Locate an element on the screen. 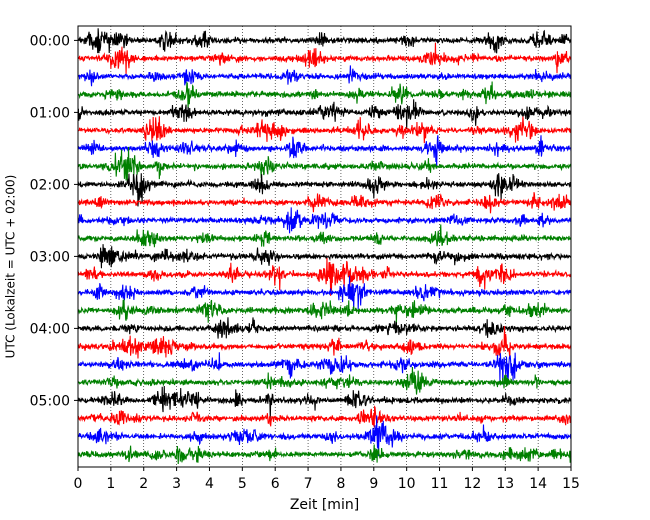 Image resolution: width=650 pixels, height=520 pixels. x-tick-label: 1 is located at coordinates (110, 484).